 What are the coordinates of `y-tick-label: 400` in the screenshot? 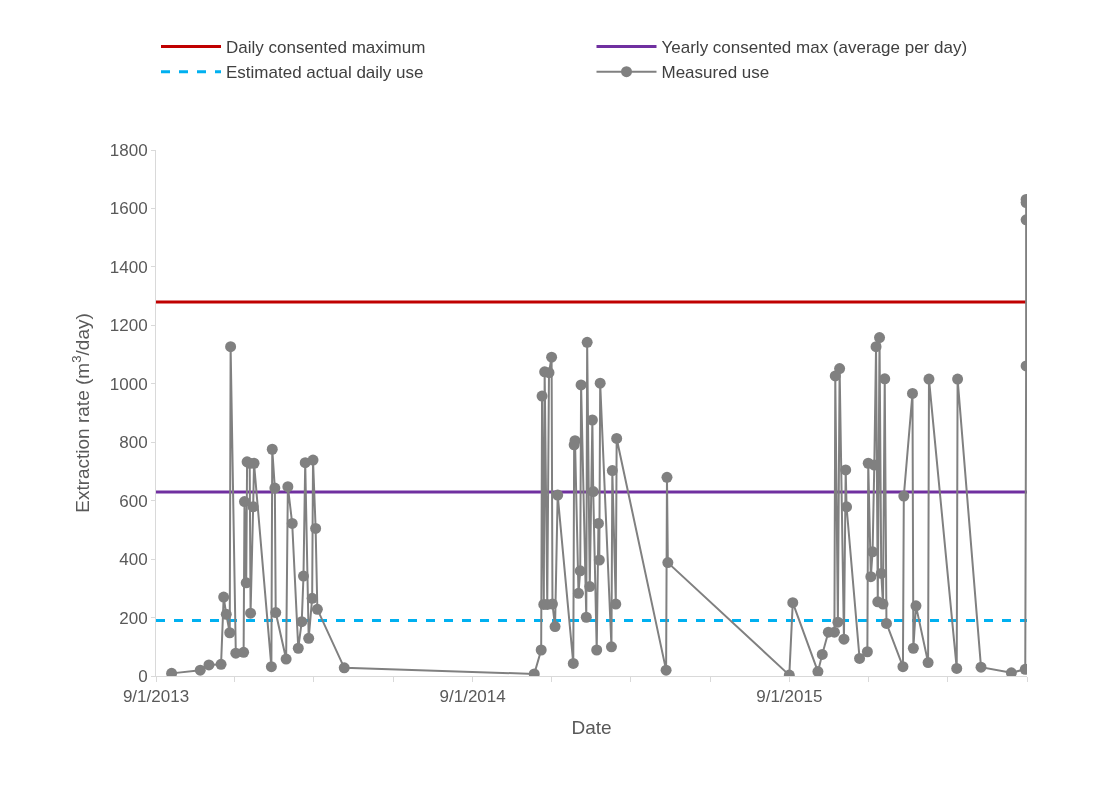 It's located at (133, 560).